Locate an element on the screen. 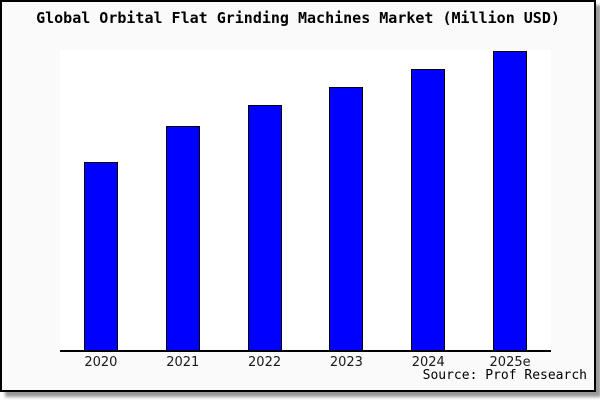  bar-2022 is located at coordinates (264, 227).